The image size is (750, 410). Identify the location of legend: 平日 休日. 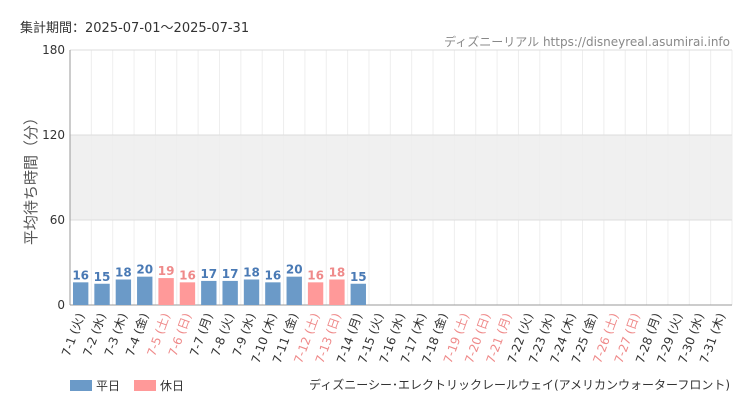
(127, 385).